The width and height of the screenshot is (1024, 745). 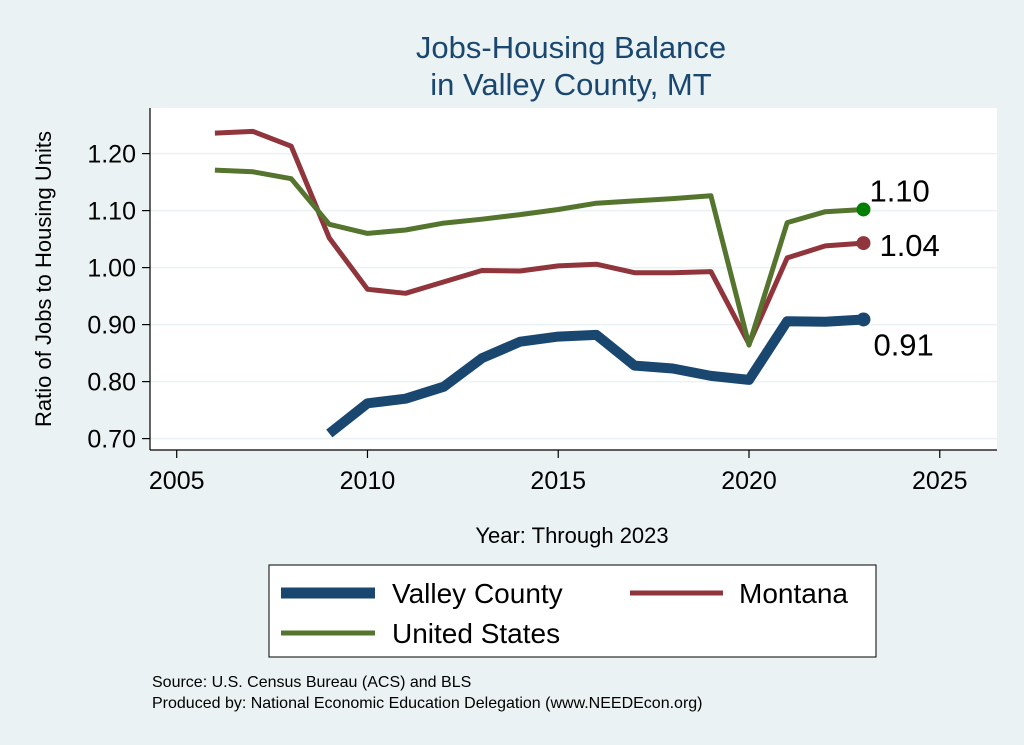 What do you see at coordinates (111, 326) in the screenshot?
I see `y-tick-label: 0.90` at bounding box center [111, 326].